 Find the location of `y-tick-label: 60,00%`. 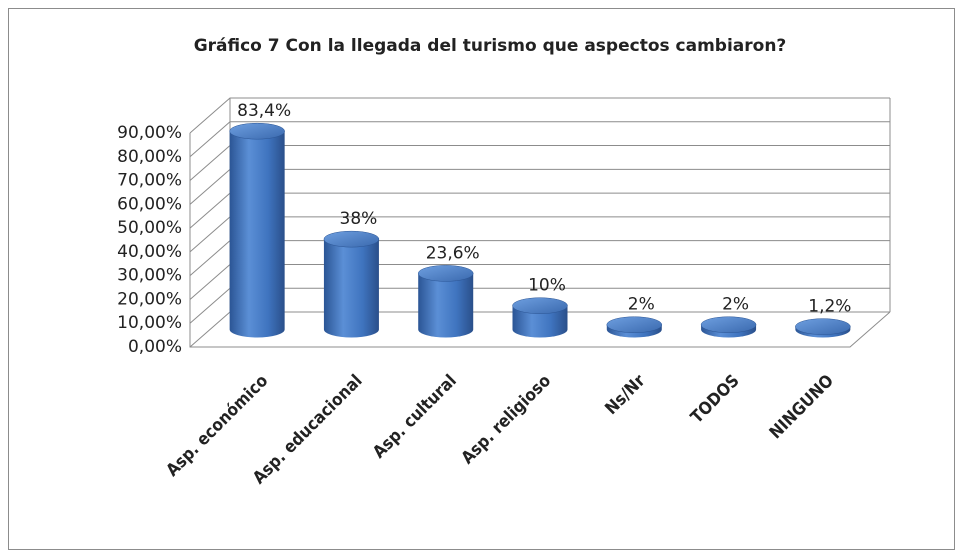

y-tick-label: 60,00% is located at coordinates (149, 204).